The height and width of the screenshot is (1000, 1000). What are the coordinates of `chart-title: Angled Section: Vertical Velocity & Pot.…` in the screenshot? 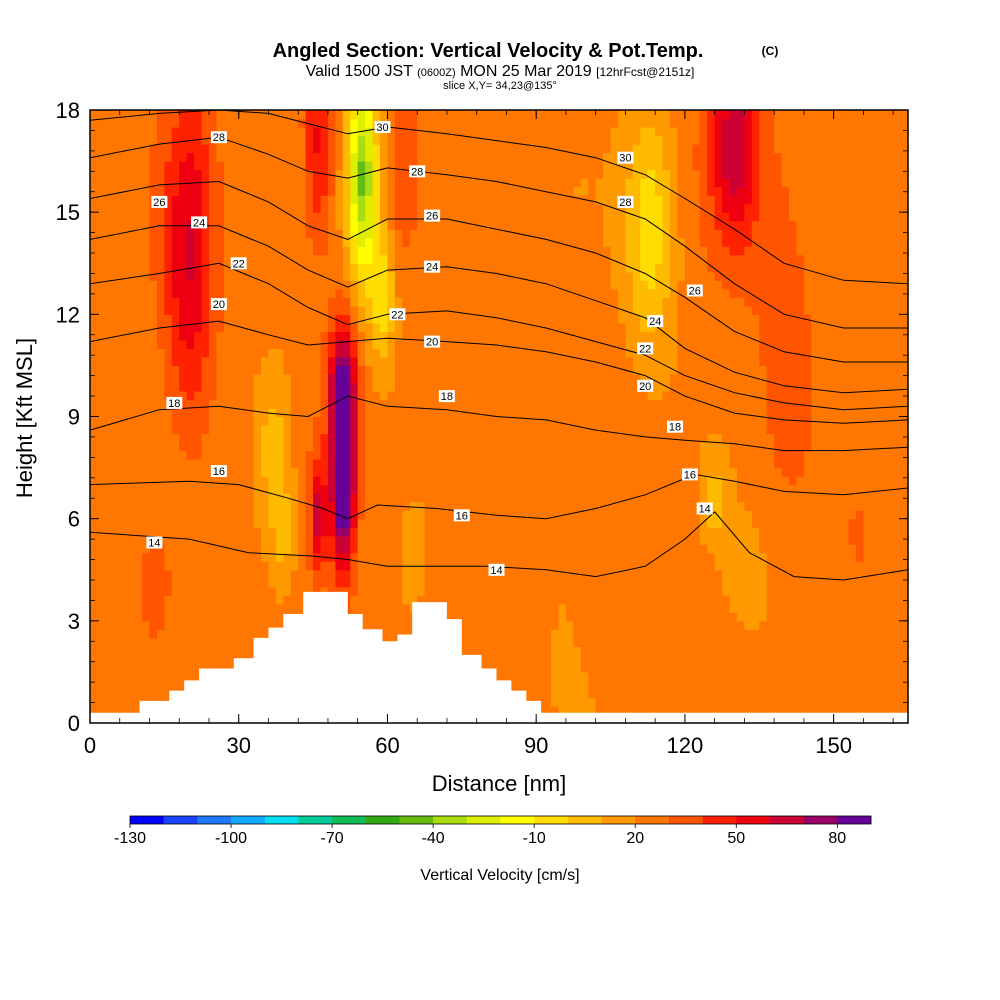 It's located at (488, 51).